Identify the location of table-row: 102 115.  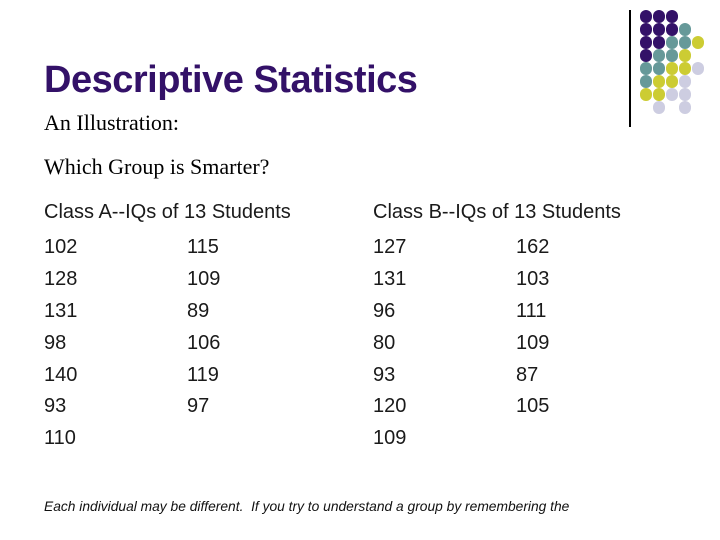
(194, 248).